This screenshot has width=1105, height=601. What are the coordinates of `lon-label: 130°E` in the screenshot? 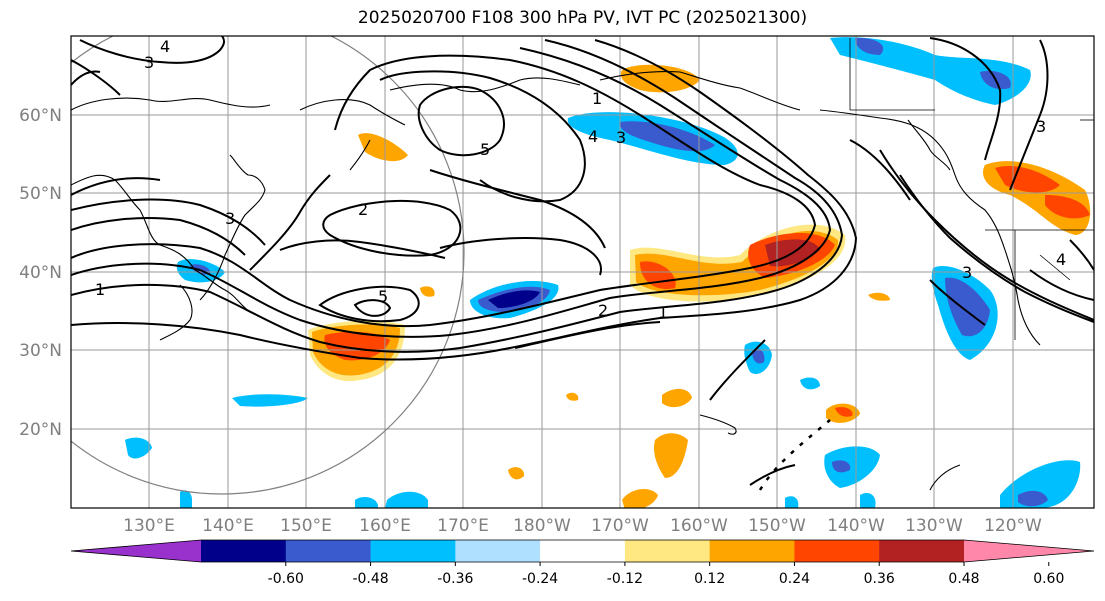 It's located at (149, 526).